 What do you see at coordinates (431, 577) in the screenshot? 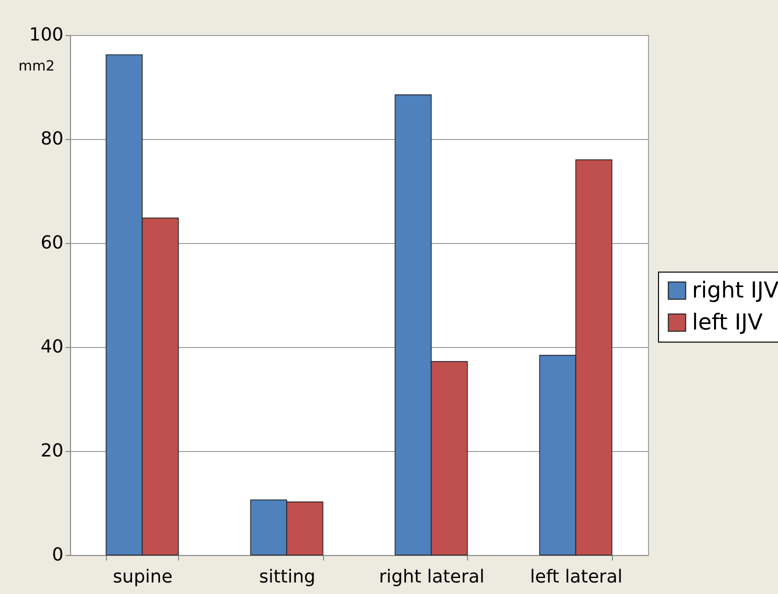
I see `x-tick-label: right lateral` at bounding box center [431, 577].